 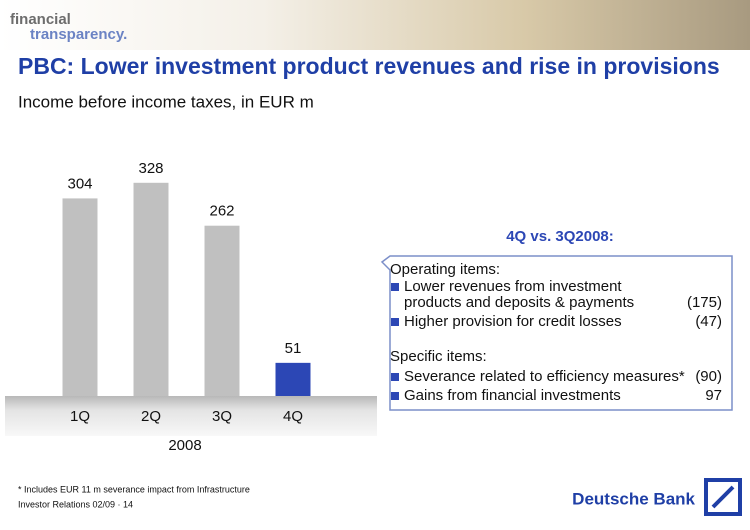 What do you see at coordinates (513, 321) in the screenshot?
I see `item-text: Higher provision for credit losses` at bounding box center [513, 321].